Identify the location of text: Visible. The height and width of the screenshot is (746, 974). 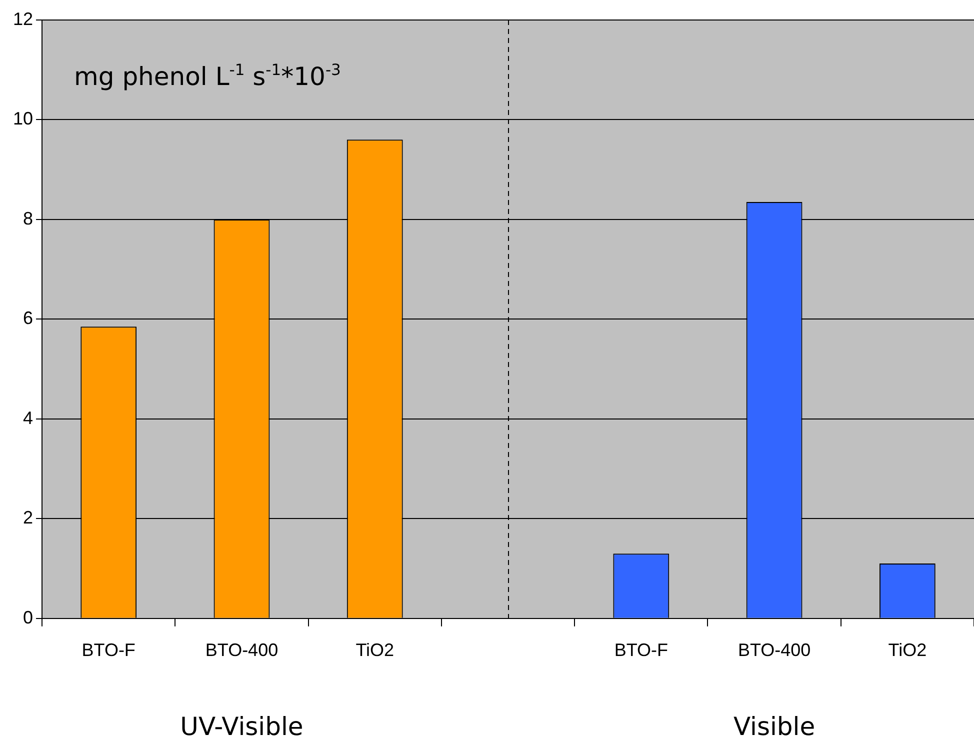
(774, 726).